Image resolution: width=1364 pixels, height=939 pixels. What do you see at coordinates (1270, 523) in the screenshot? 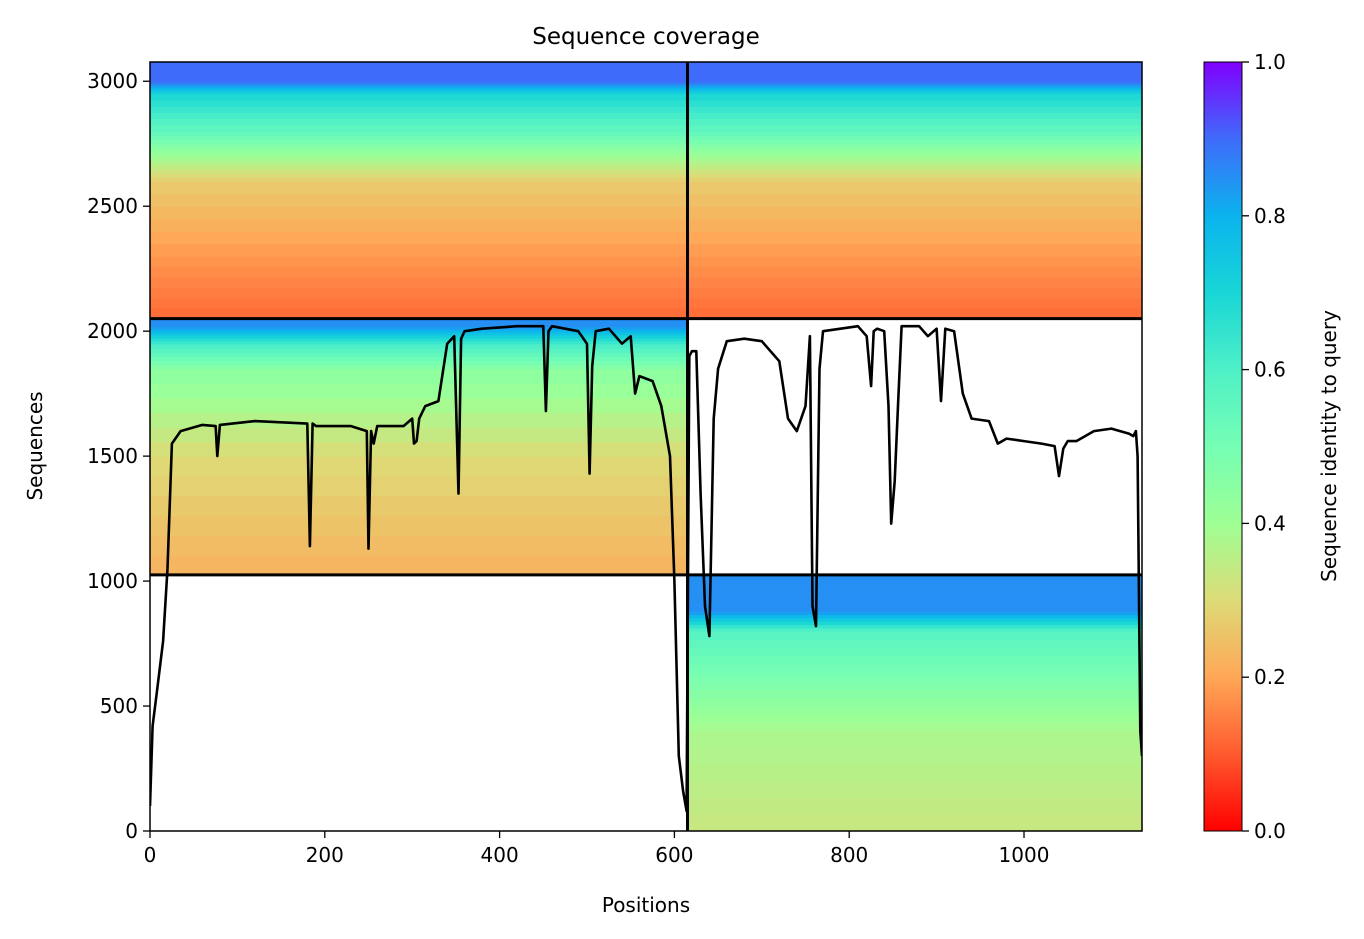
I see `colorbar-tick-label-2: 0.4` at bounding box center [1270, 523].